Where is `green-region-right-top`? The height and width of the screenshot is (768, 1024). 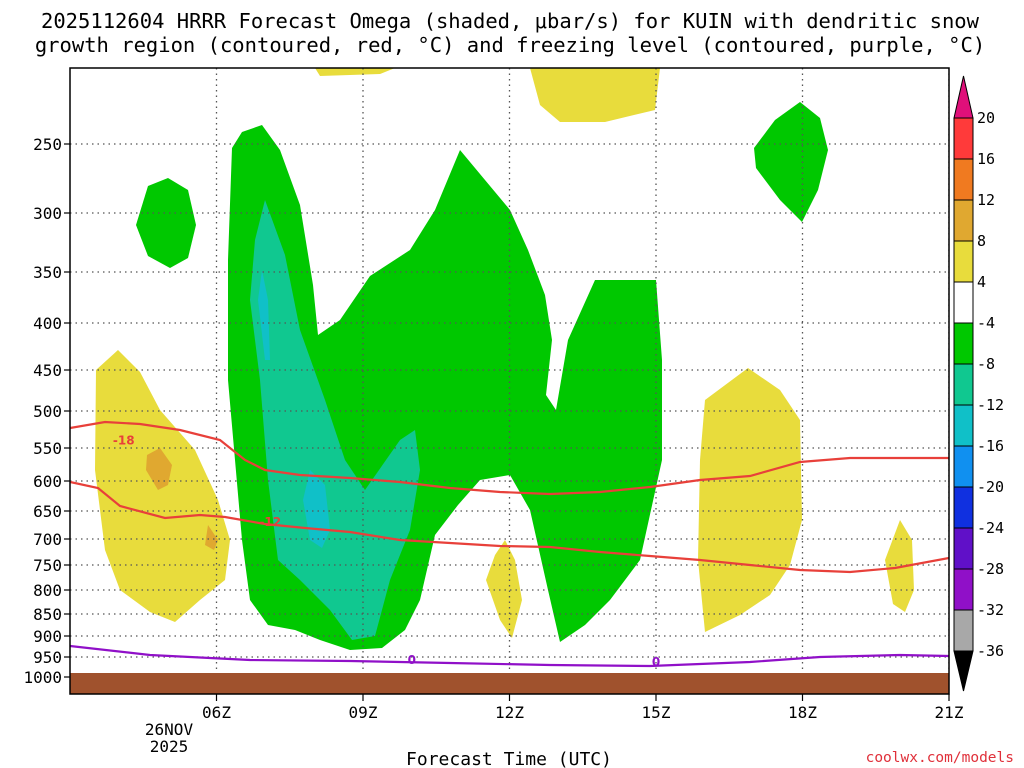
green-region-right-top is located at coordinates (791, 162).